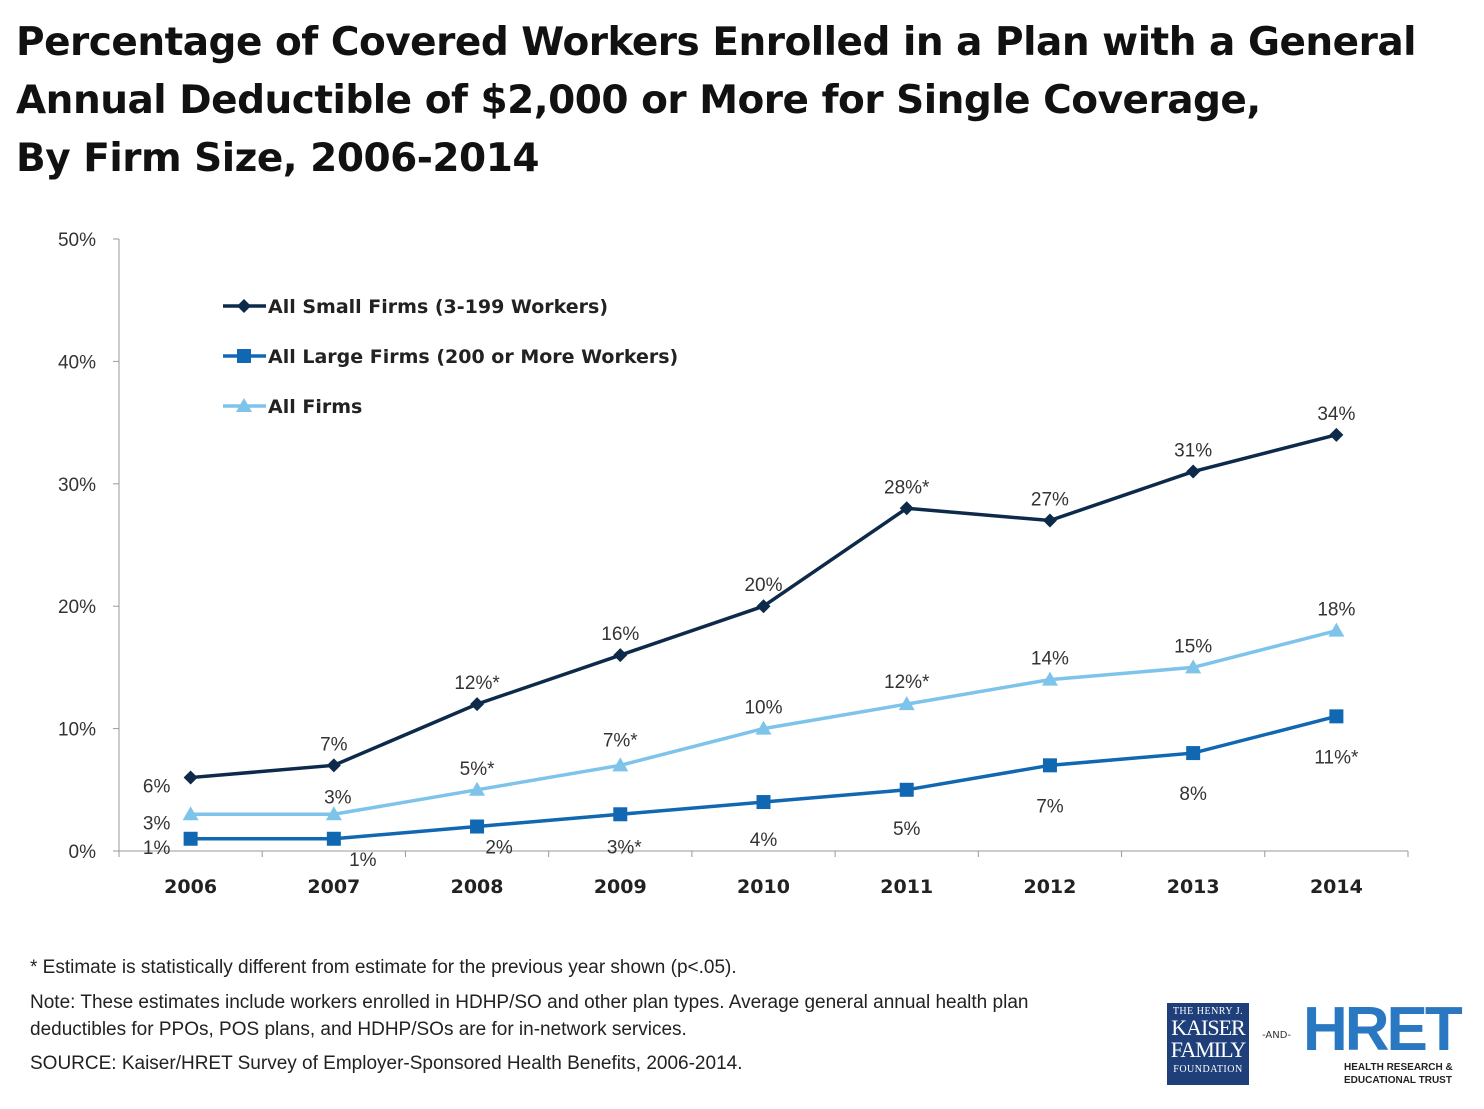 This screenshot has width=1484, height=1109. What do you see at coordinates (1193, 887) in the screenshot?
I see `x-tick-label: 2013` at bounding box center [1193, 887].